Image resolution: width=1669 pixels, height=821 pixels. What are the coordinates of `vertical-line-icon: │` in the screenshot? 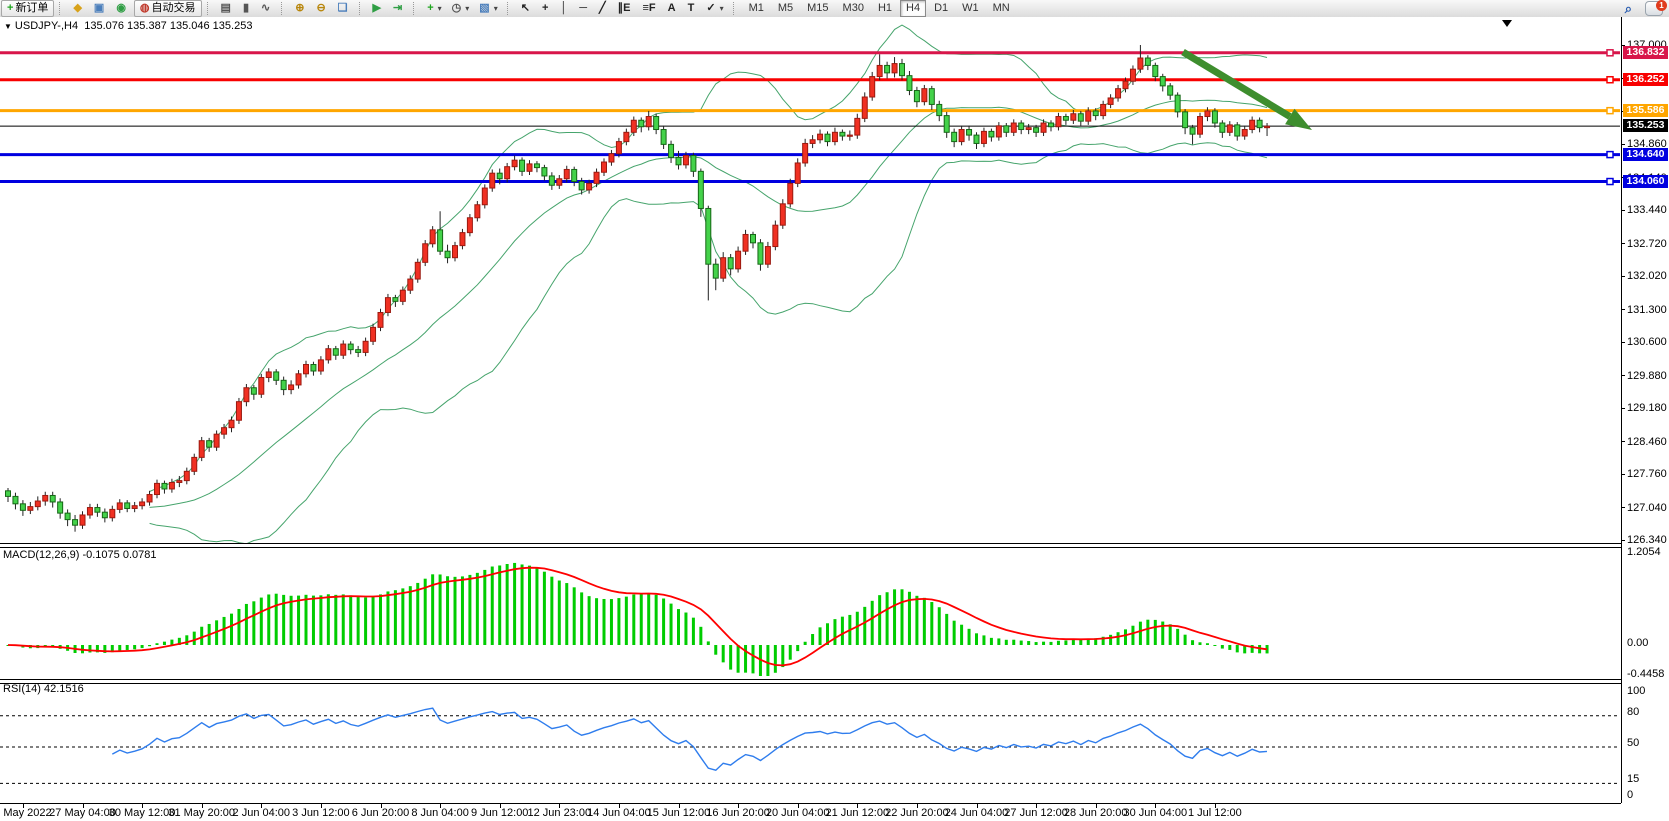 It's located at (564, 8).